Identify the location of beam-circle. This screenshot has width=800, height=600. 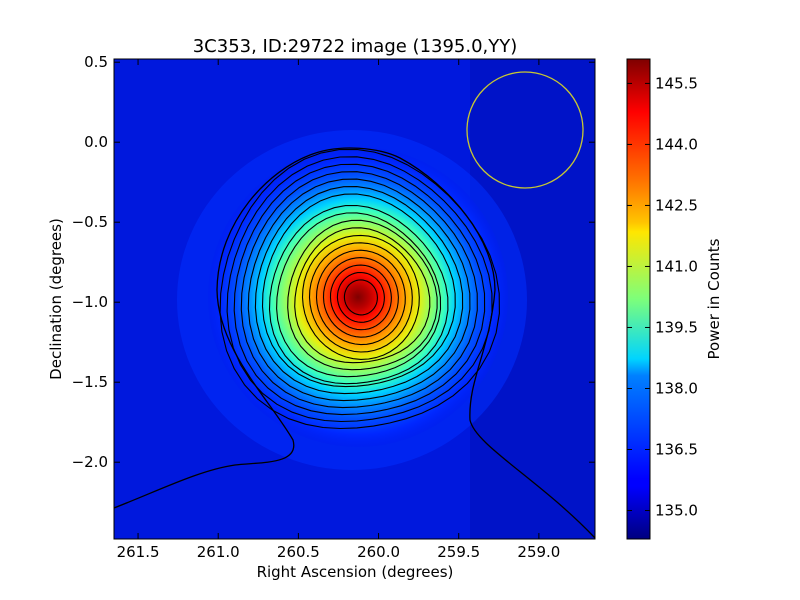
(525, 130).